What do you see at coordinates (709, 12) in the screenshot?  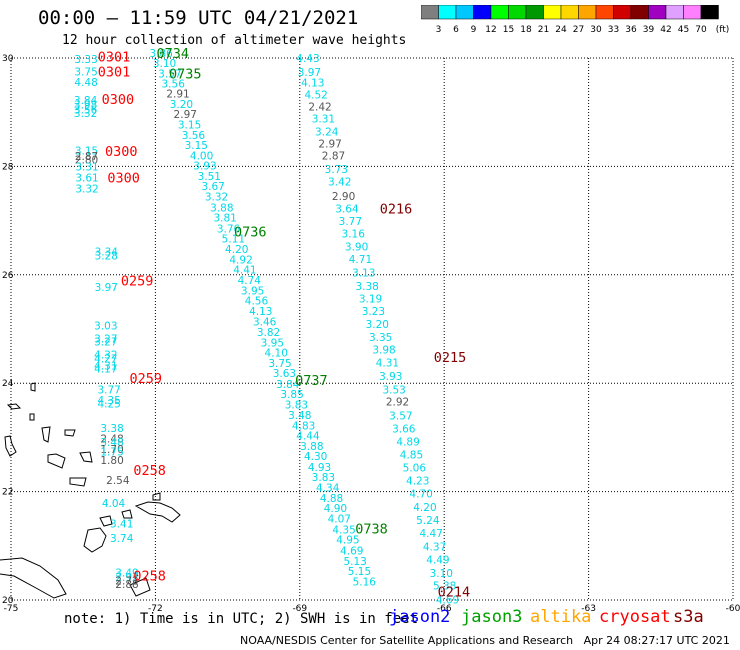 I see `colorbar-swatch` at bounding box center [709, 12].